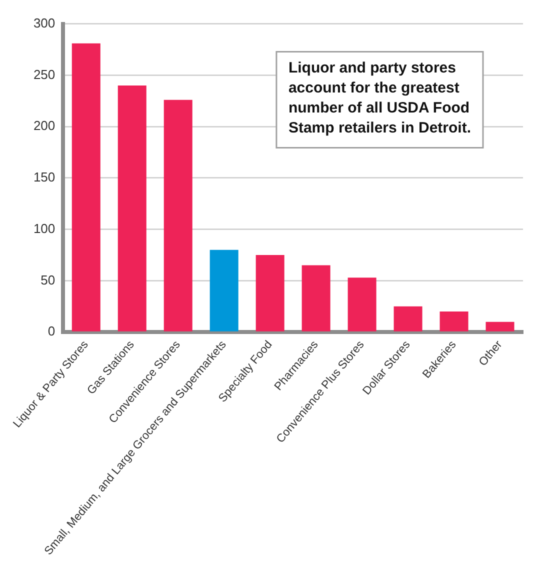  What do you see at coordinates (44, 177) in the screenshot?
I see `y-tick-label: 150` at bounding box center [44, 177].